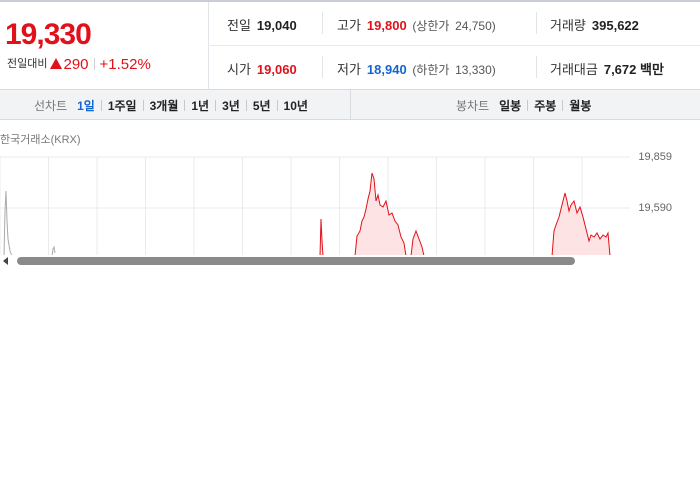 Image resolution: width=700 pixels, height=490 pixels. Describe the element at coordinates (48, 34) in the screenshot. I see `current-price: 19,330` at that location.